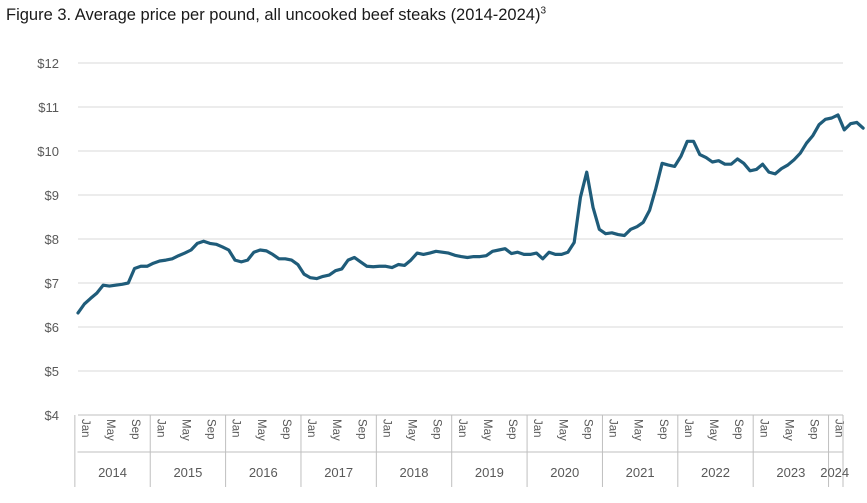 The width and height of the screenshot is (867, 503). What do you see at coordinates (112, 472) in the screenshot?
I see `x-year-label: 2014` at bounding box center [112, 472].